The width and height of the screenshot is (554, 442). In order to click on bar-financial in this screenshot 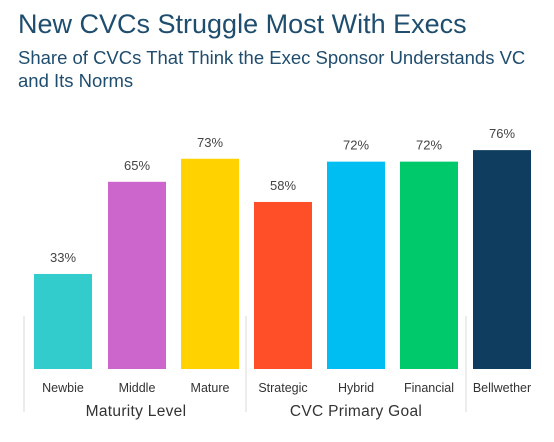, I will do `click(429, 265)`.